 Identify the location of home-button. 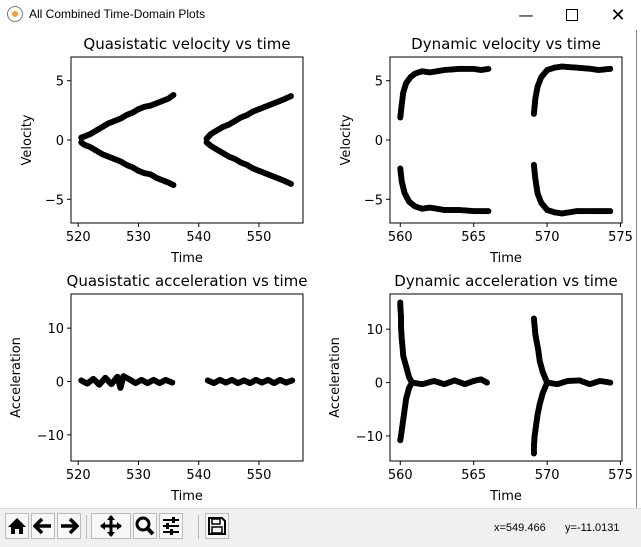
(17, 526).